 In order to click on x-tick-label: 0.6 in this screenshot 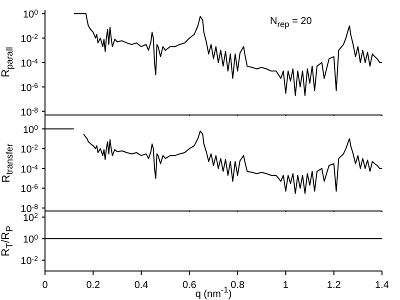, I will do `click(189, 285)`.